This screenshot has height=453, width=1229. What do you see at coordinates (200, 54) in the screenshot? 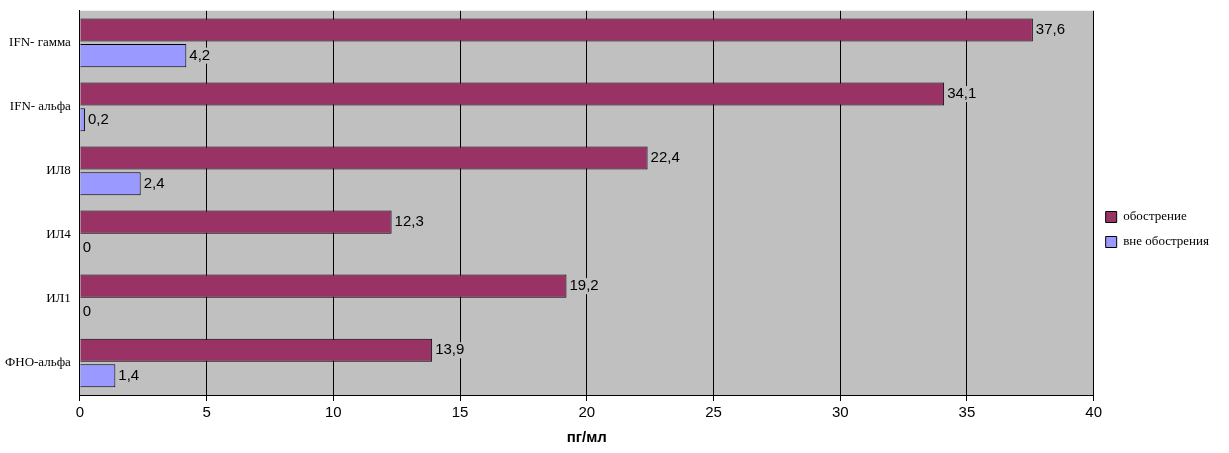
I see `data-label: 4,2` at bounding box center [200, 54].